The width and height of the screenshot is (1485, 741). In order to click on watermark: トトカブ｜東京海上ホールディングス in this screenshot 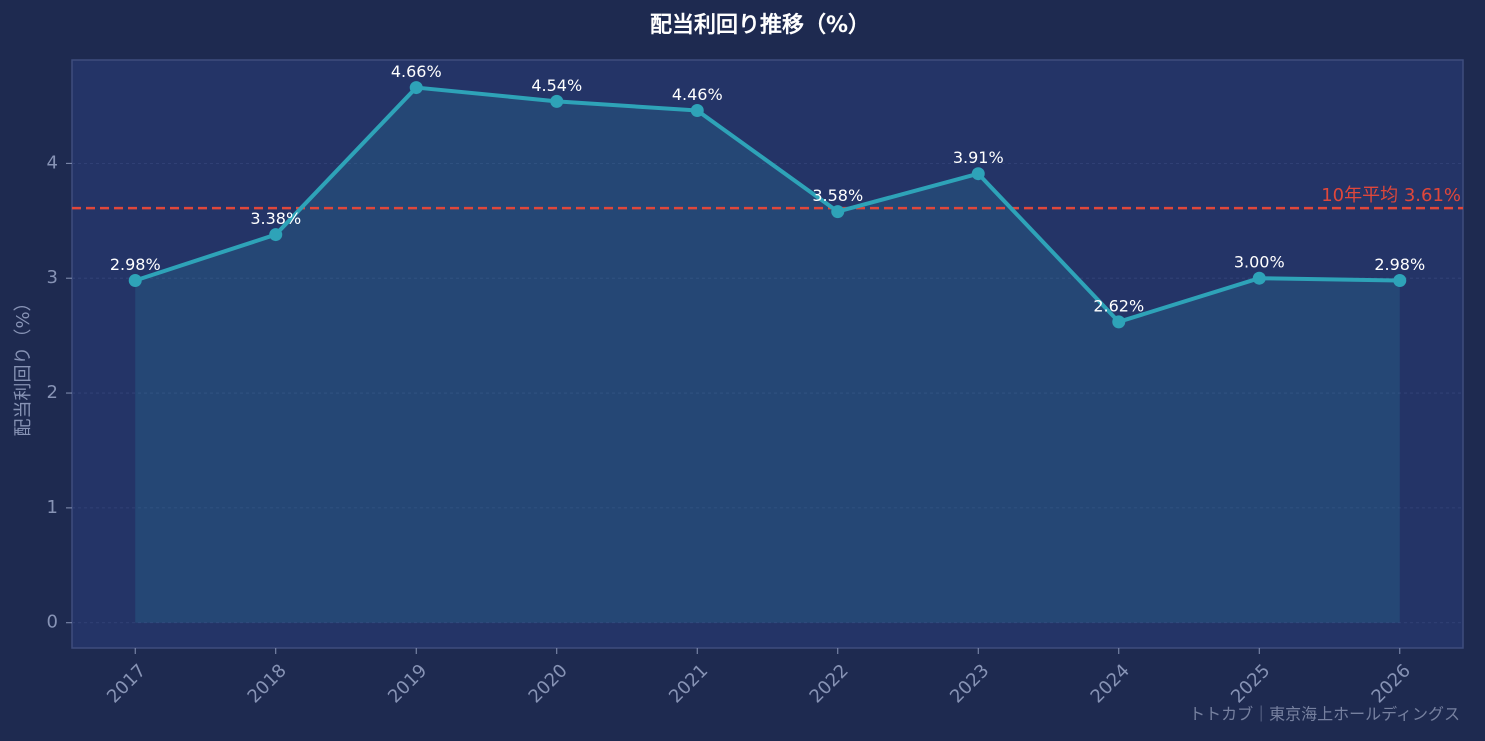, I will do `click(1324, 714)`.